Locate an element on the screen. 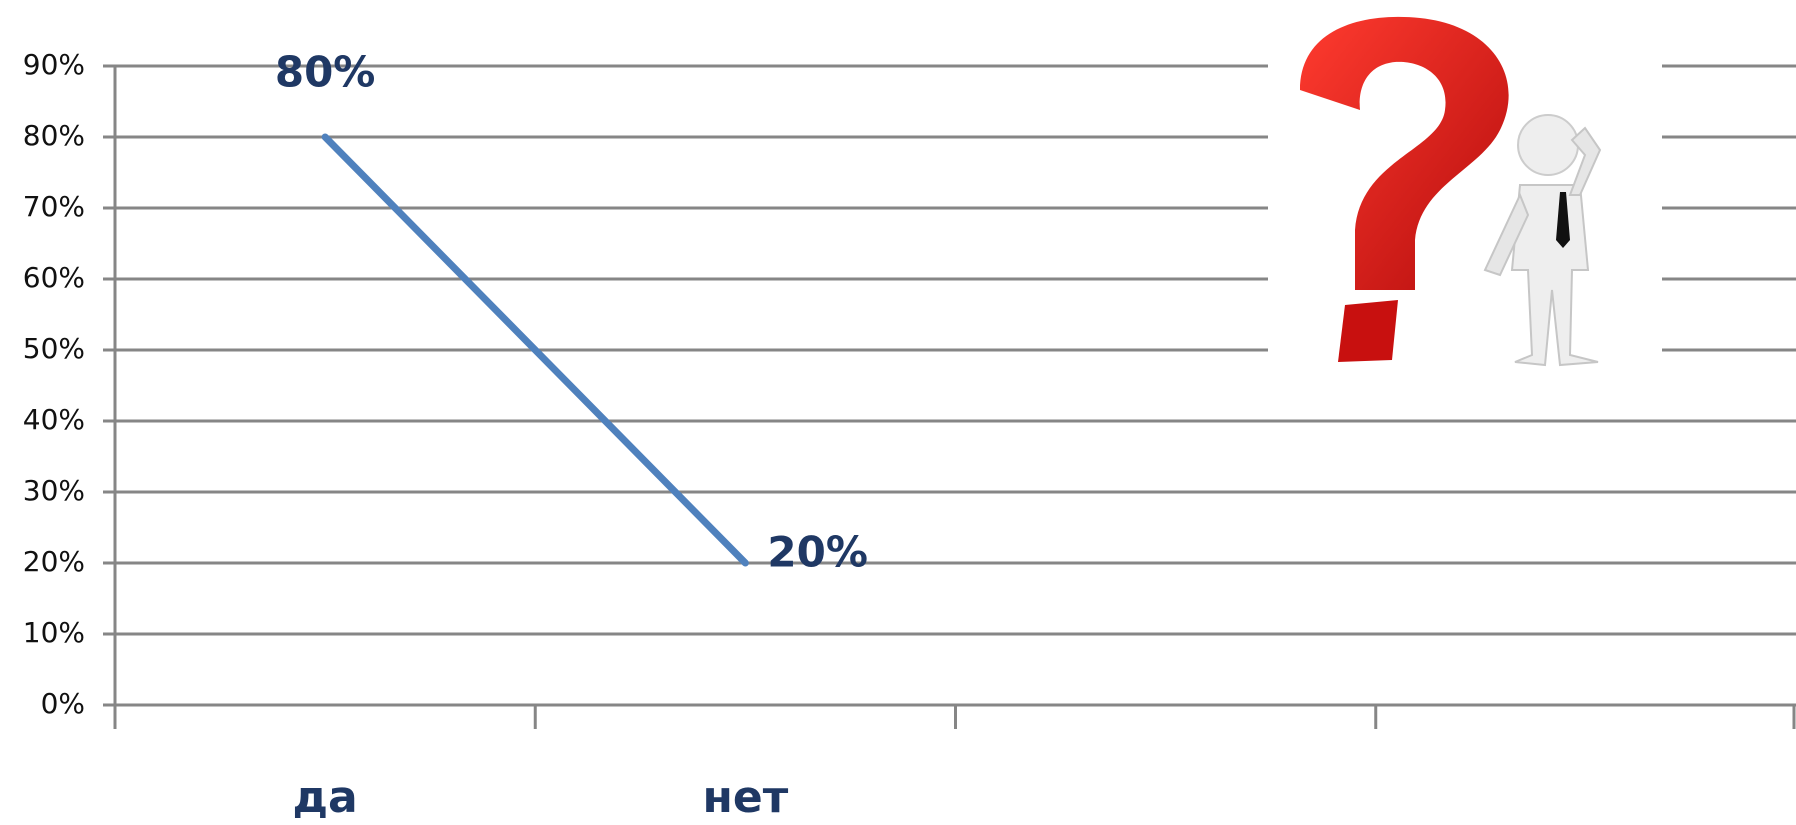 The width and height of the screenshot is (1796, 825). data-label: 20% is located at coordinates (817, 552).